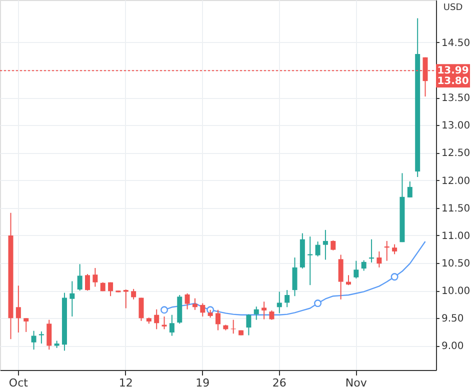  What do you see at coordinates (453, 346) in the screenshot?
I see `y-tick-label: 9.00` at bounding box center [453, 346].